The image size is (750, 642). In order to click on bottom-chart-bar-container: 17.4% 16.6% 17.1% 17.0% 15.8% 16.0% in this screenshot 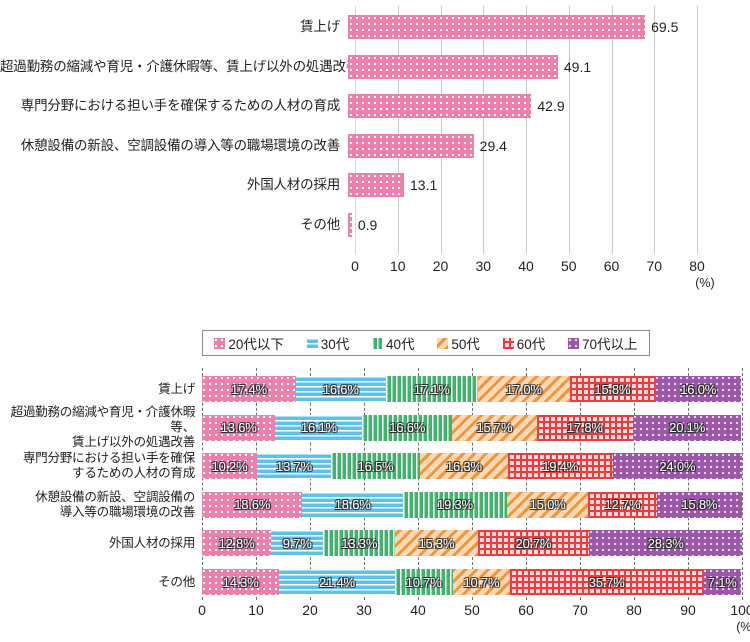, I will do `click(472, 389)`.